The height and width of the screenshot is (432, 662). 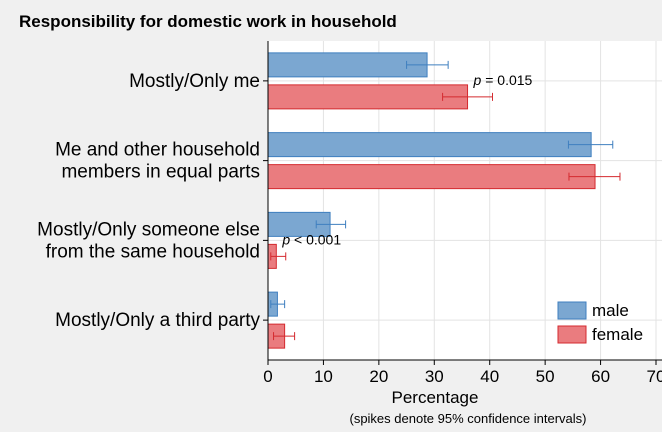 I want to click on p-value-annotation: p = 0.015, so click(x=503, y=80).